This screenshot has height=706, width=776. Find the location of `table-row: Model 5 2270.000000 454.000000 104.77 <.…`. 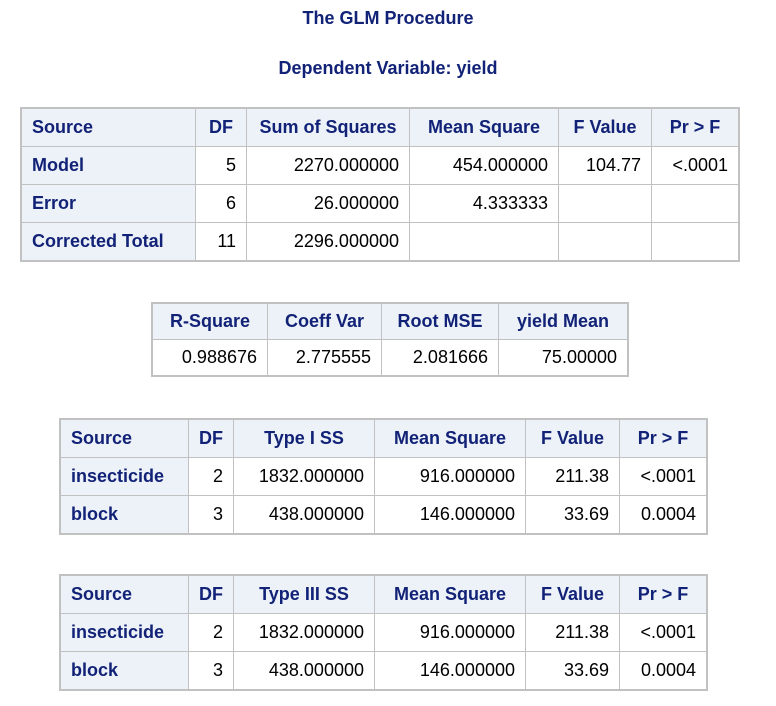

table-row: Model 5 2270.000000 454.000000 104.77 <.… is located at coordinates (380, 165).